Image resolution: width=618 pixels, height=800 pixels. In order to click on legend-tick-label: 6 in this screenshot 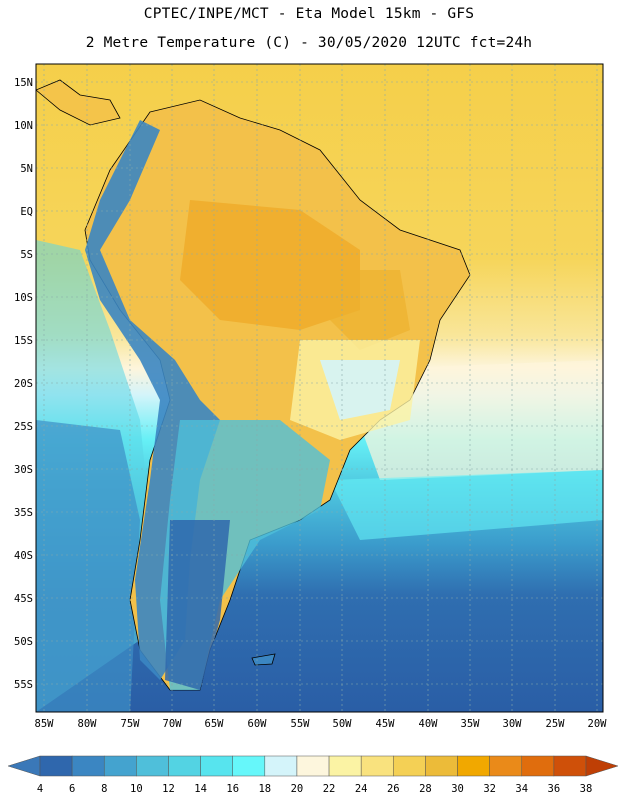, I will do `click(72, 789)`.